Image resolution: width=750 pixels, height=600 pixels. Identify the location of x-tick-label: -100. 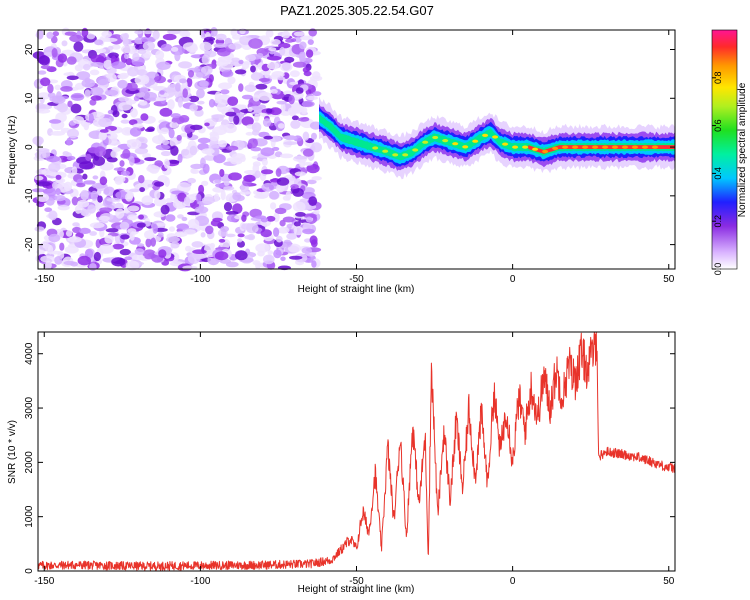
(200, 581).